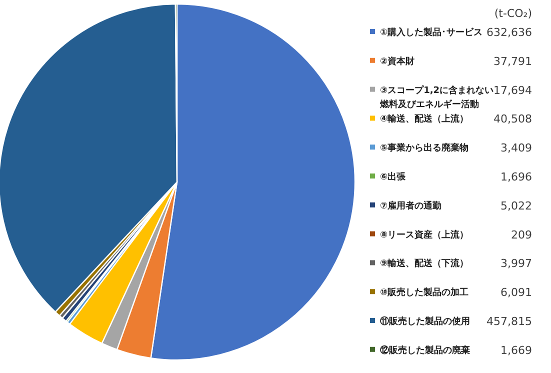 The height and width of the screenshot is (373, 551). Describe the element at coordinates (513, 90) in the screenshot. I see `data-label: 17,694` at that location.